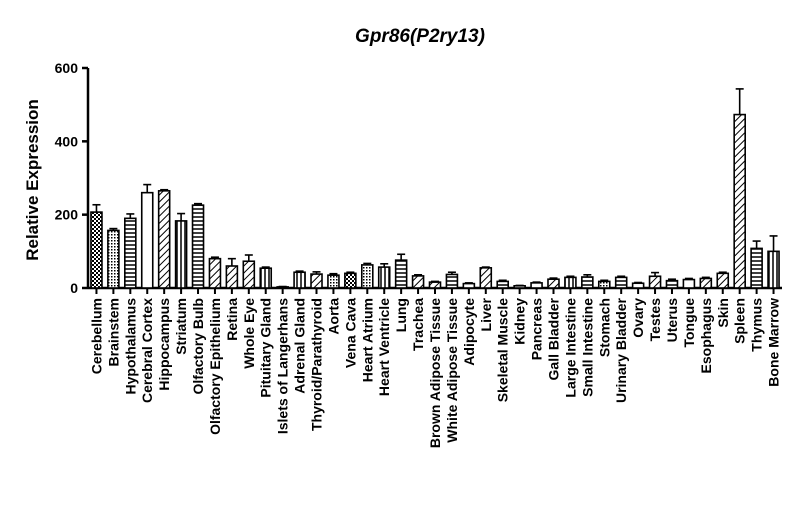 The height and width of the screenshot is (529, 800). What do you see at coordinates (283, 366) in the screenshot?
I see `x-tick-label: Islets of Langerhans` at bounding box center [283, 366].